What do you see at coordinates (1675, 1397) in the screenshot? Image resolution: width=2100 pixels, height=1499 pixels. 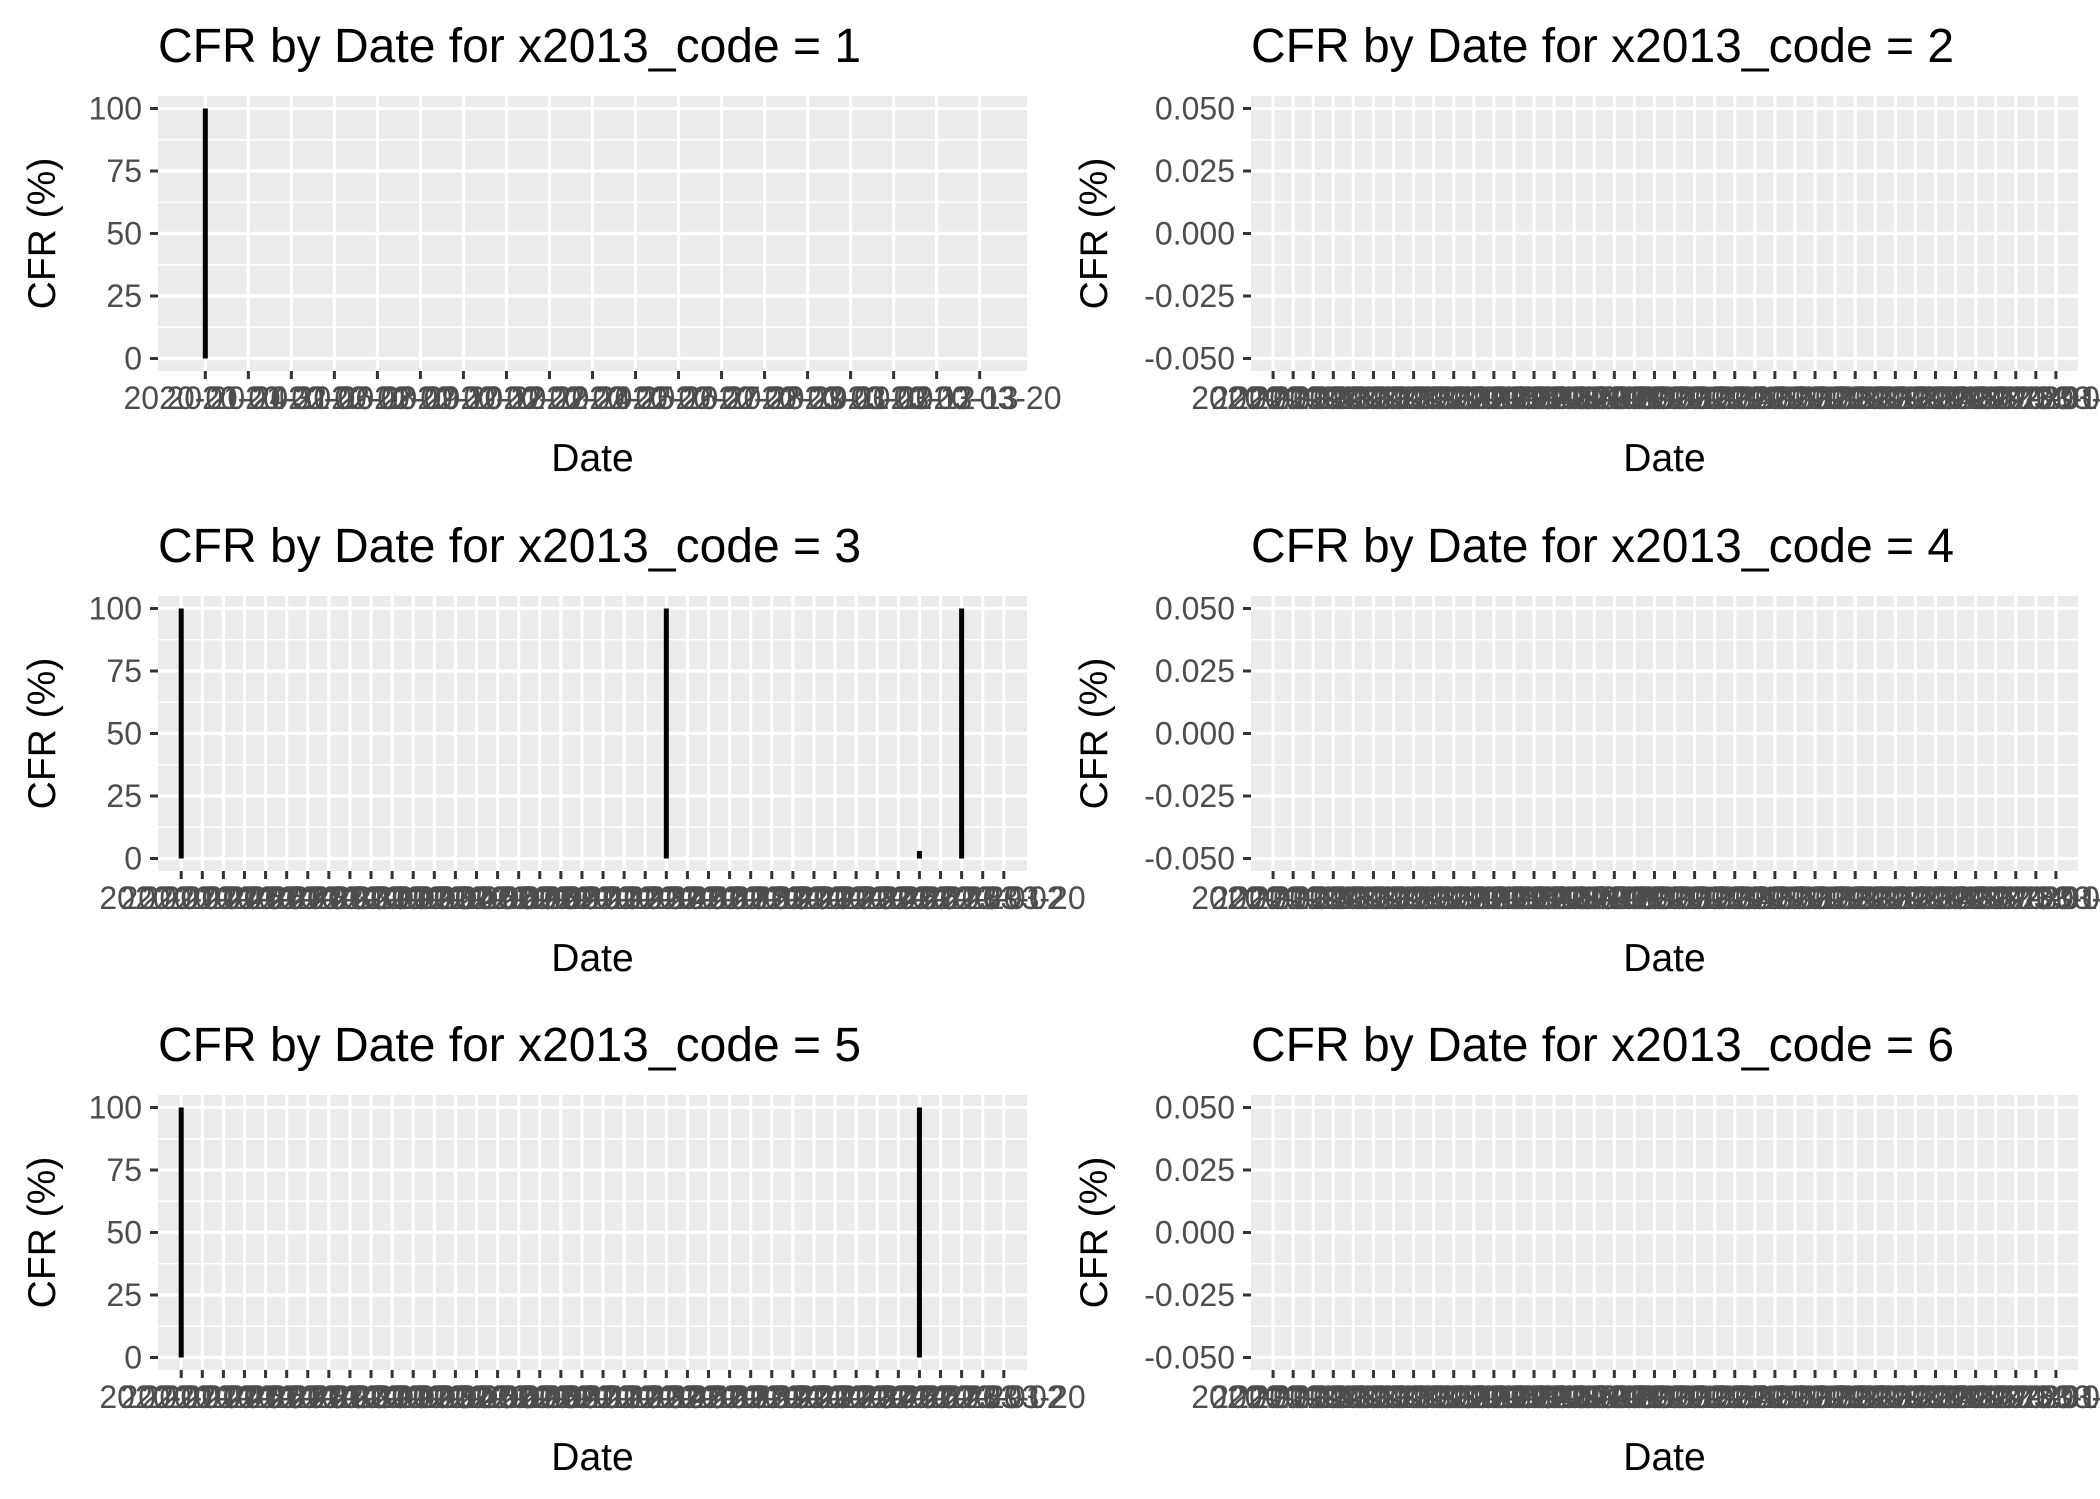 I see `x-tick-label: 2020-02-13` at bounding box center [1675, 1397].